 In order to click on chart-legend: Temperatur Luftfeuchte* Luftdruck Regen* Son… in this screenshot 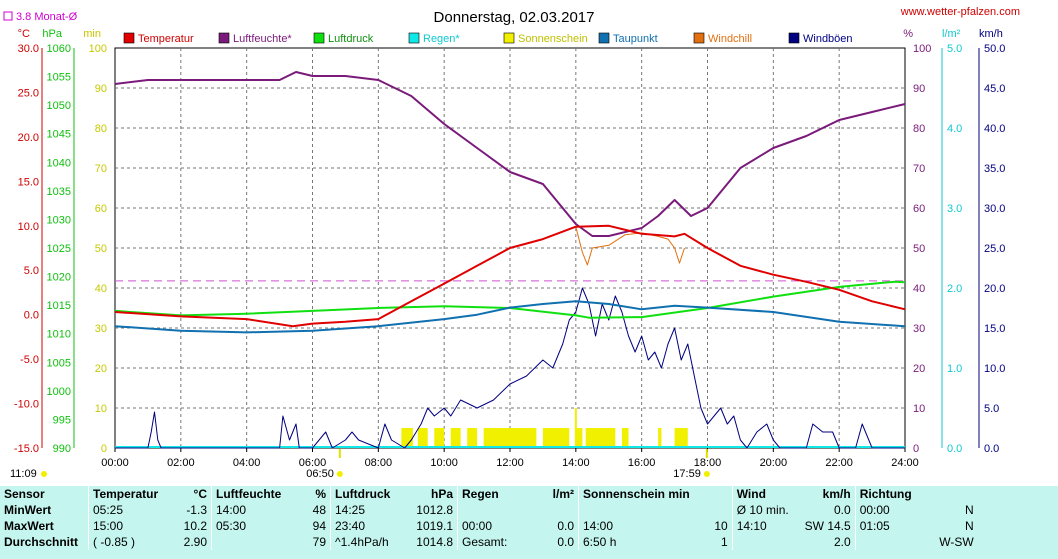, I will do `click(488, 38)`.